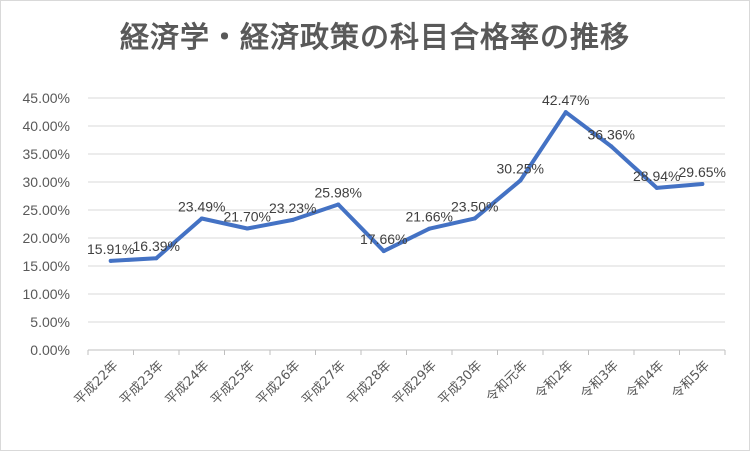 Image resolution: width=750 pixels, height=451 pixels. What do you see at coordinates (46, 182) in the screenshot?
I see `y-tick-label: 30.00%` at bounding box center [46, 182].